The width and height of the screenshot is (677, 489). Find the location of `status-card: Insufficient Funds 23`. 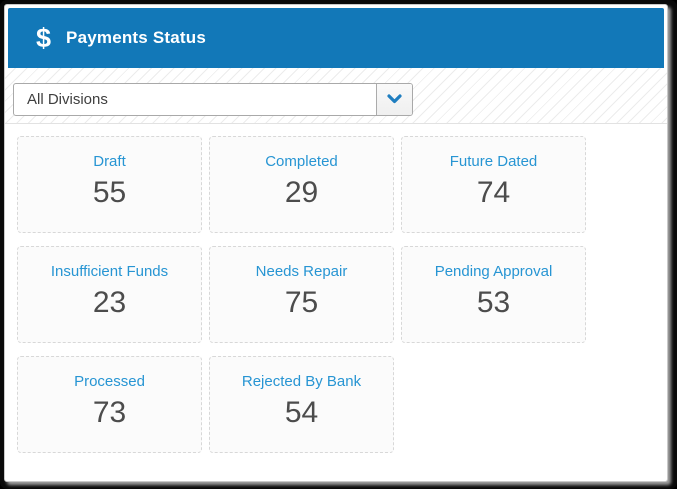

status-card: Insufficient Funds 23 is located at coordinates (109, 294).